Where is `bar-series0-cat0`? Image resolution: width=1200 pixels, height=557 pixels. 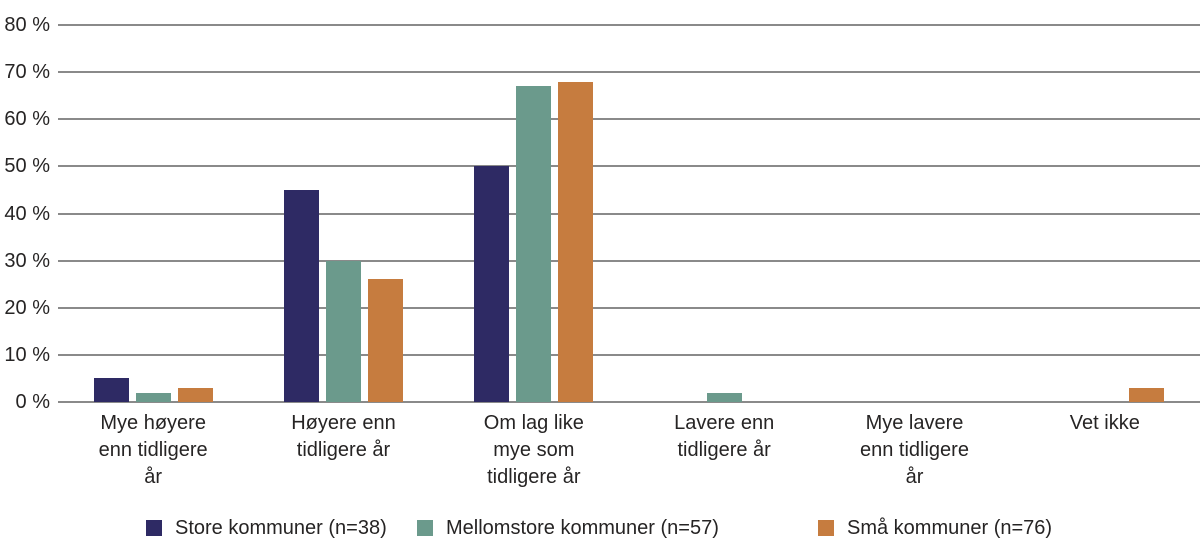 bar-series0-cat0 is located at coordinates (111, 390).